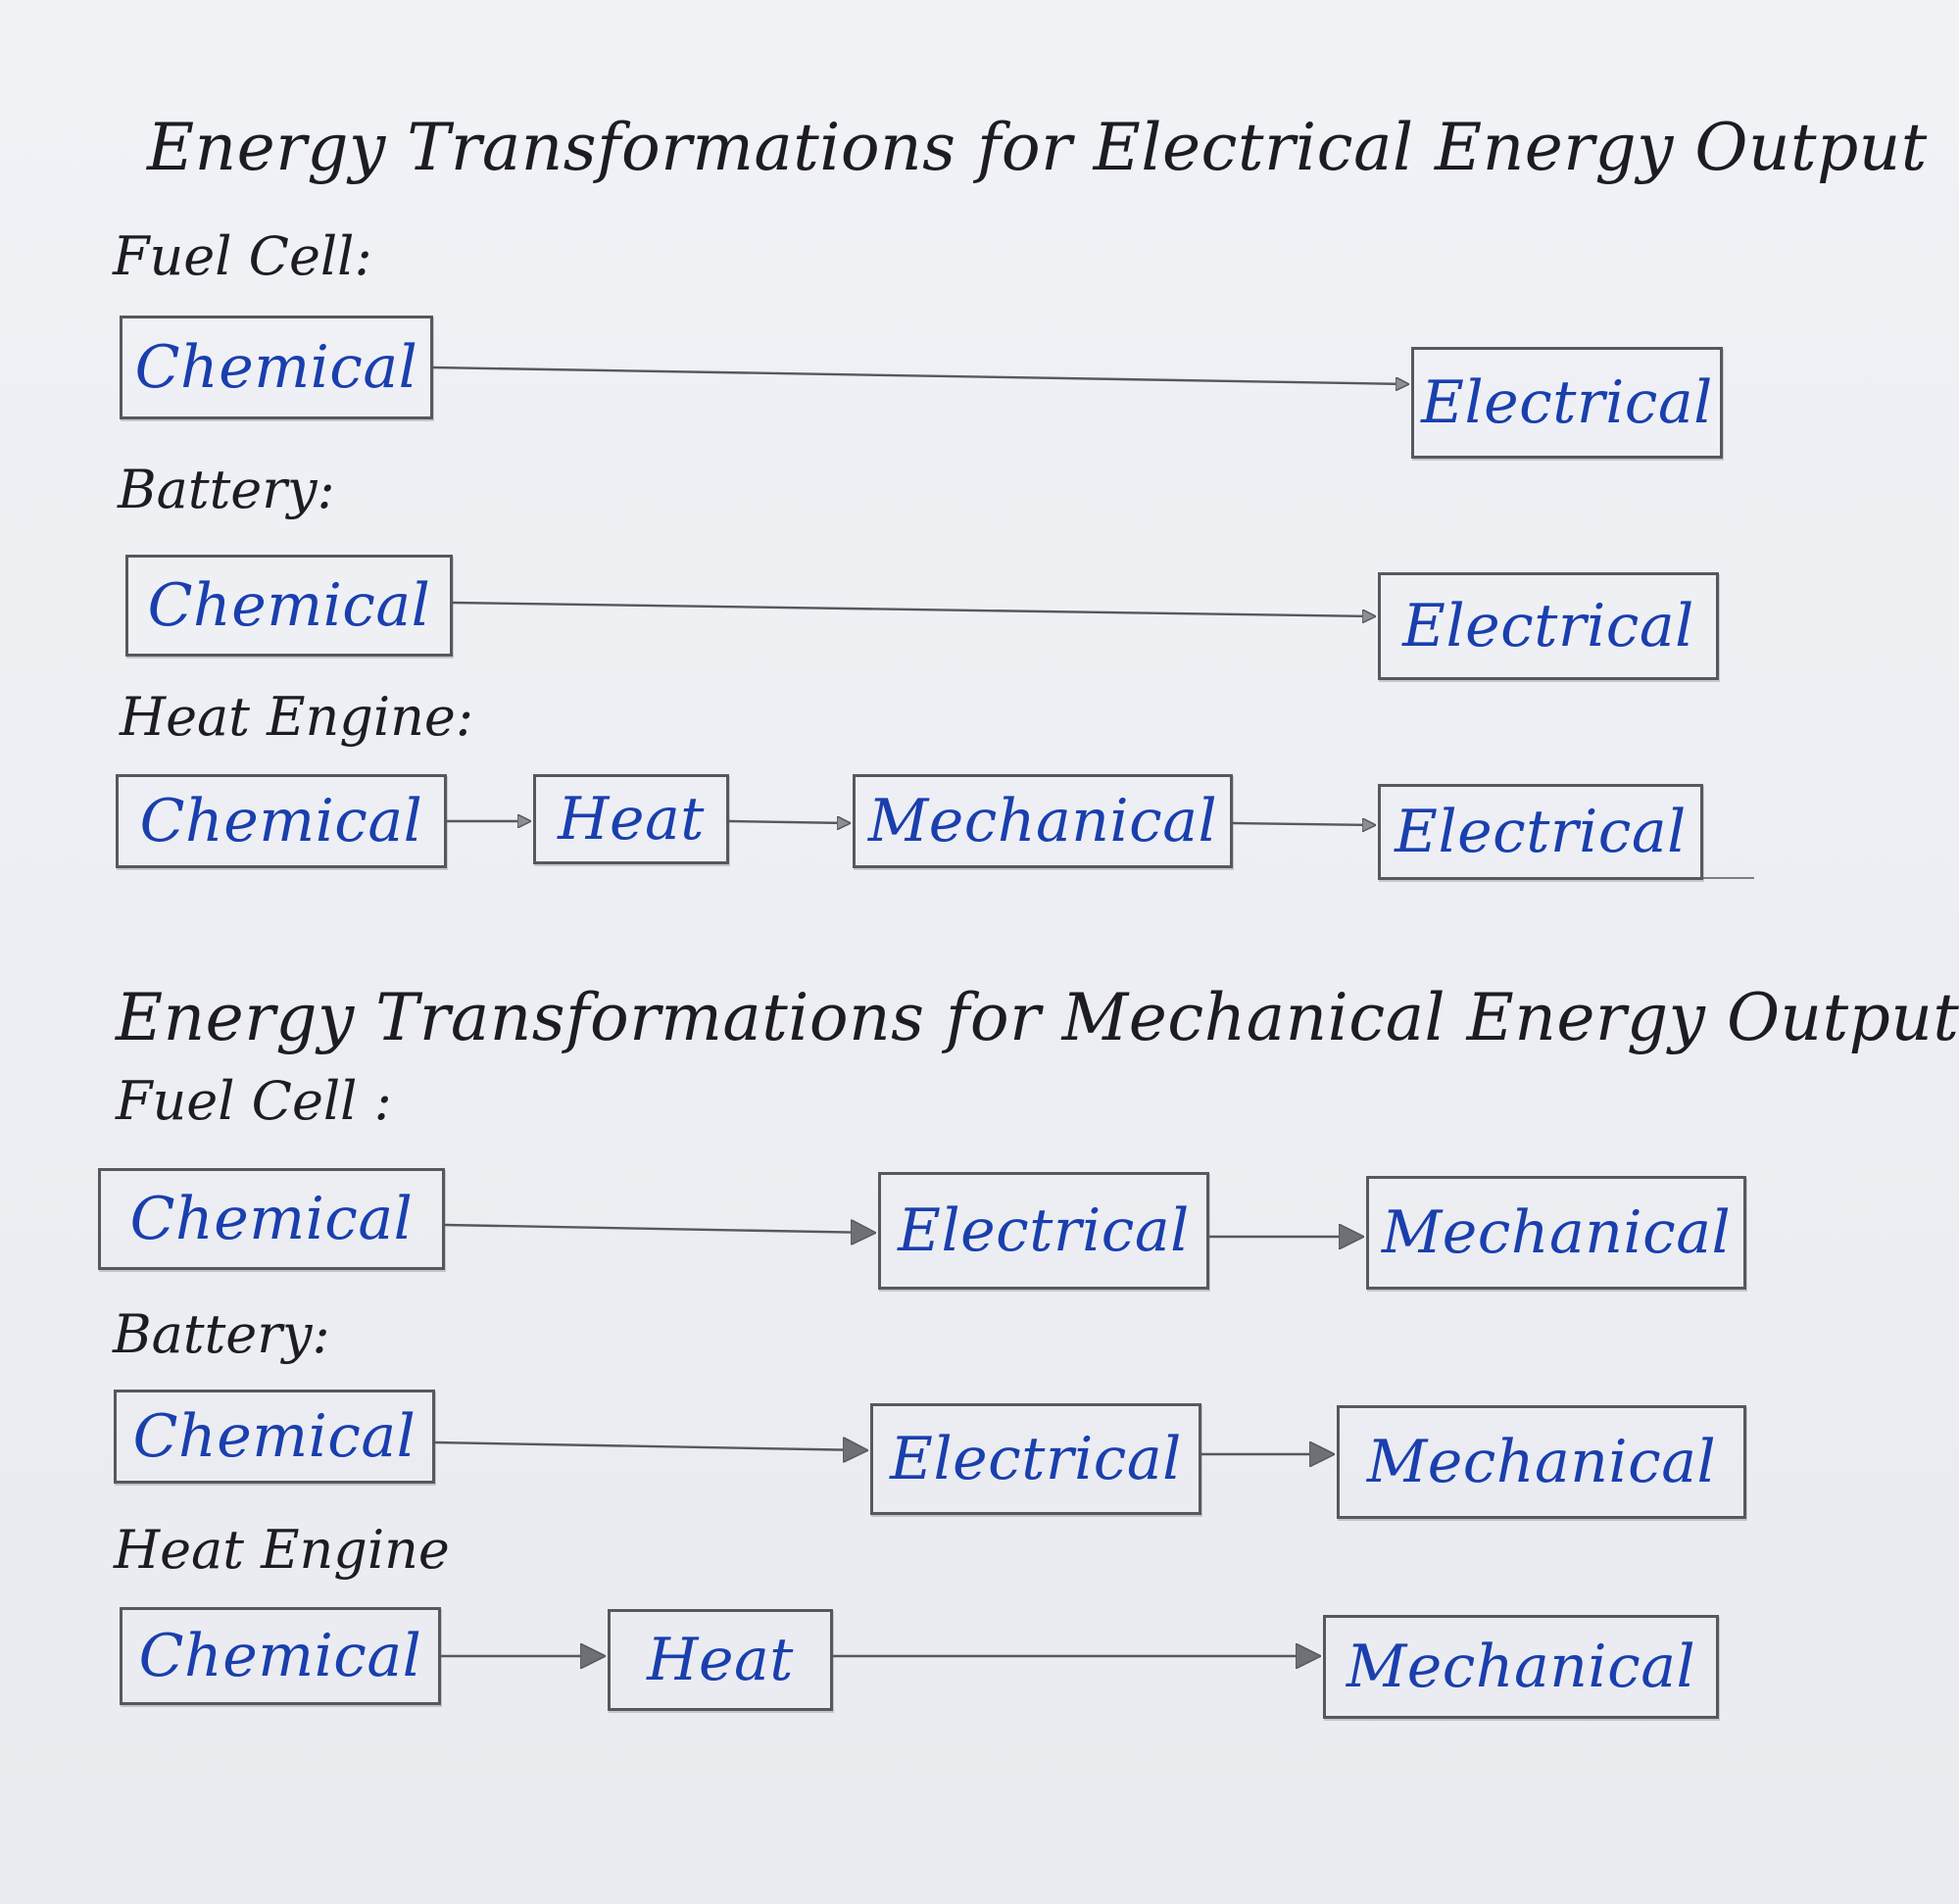 The image size is (1959, 1904). What do you see at coordinates (254, 1101) in the screenshot?
I see `row-label-fuel-cell: Fuel Cell :` at bounding box center [254, 1101].